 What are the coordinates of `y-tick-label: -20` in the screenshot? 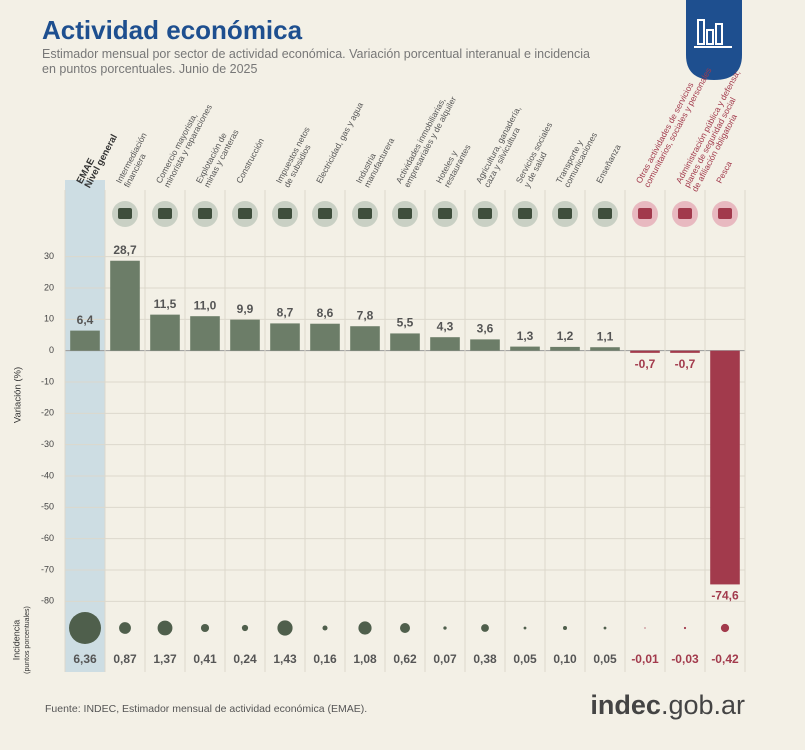 It's located at (47, 413).